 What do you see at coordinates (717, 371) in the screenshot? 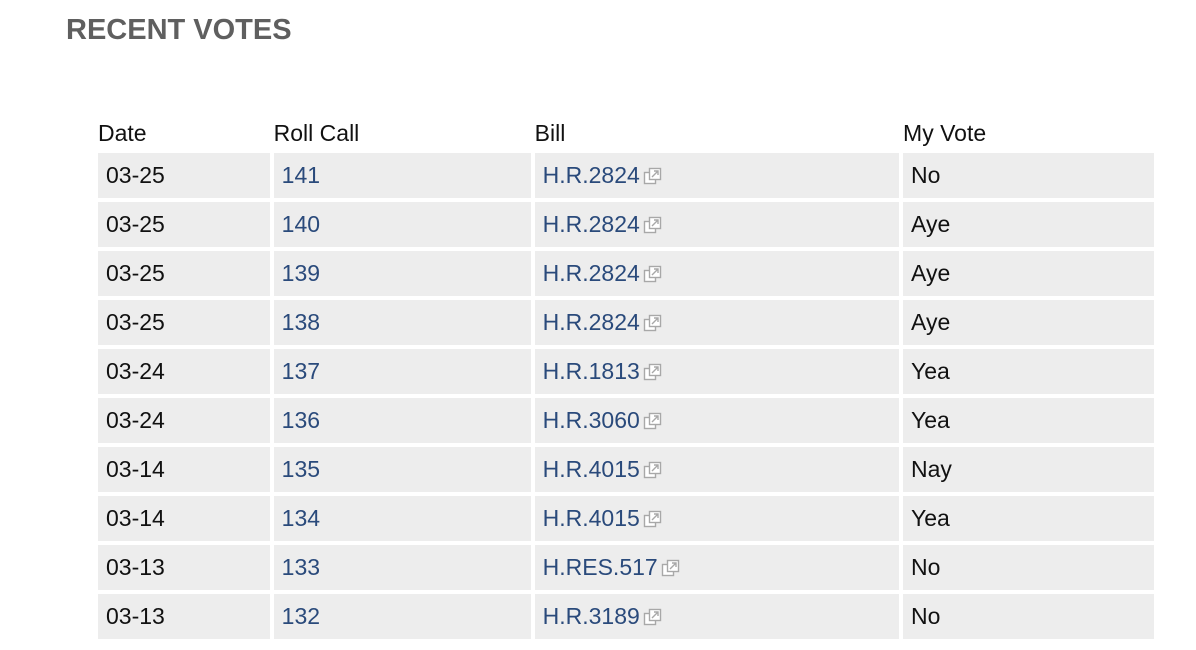
I see `bill-cell: H.R.1813` at bounding box center [717, 371].